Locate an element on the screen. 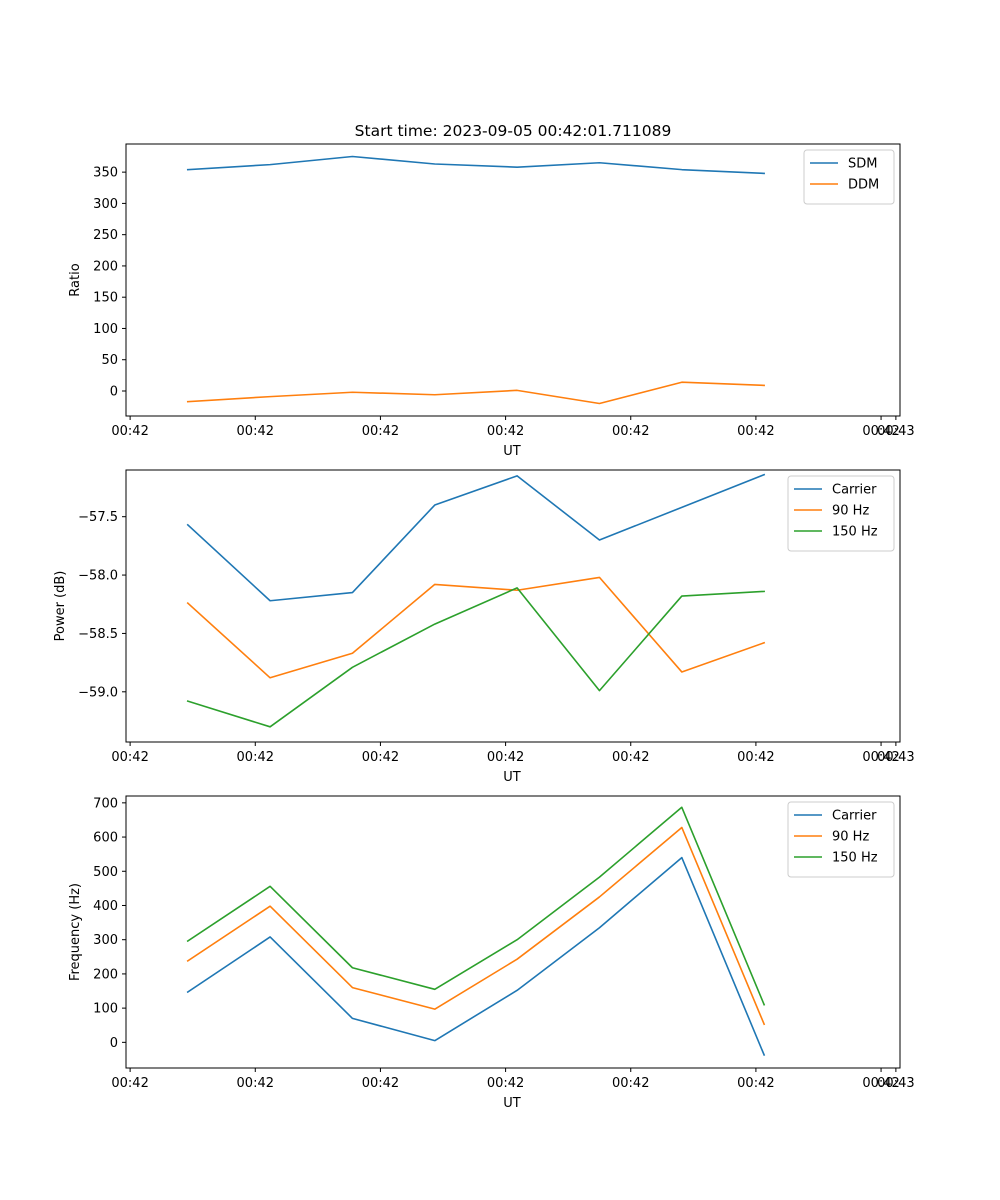 The height and width of the screenshot is (1200, 1000). y-tick-label: 500 is located at coordinates (105, 872).